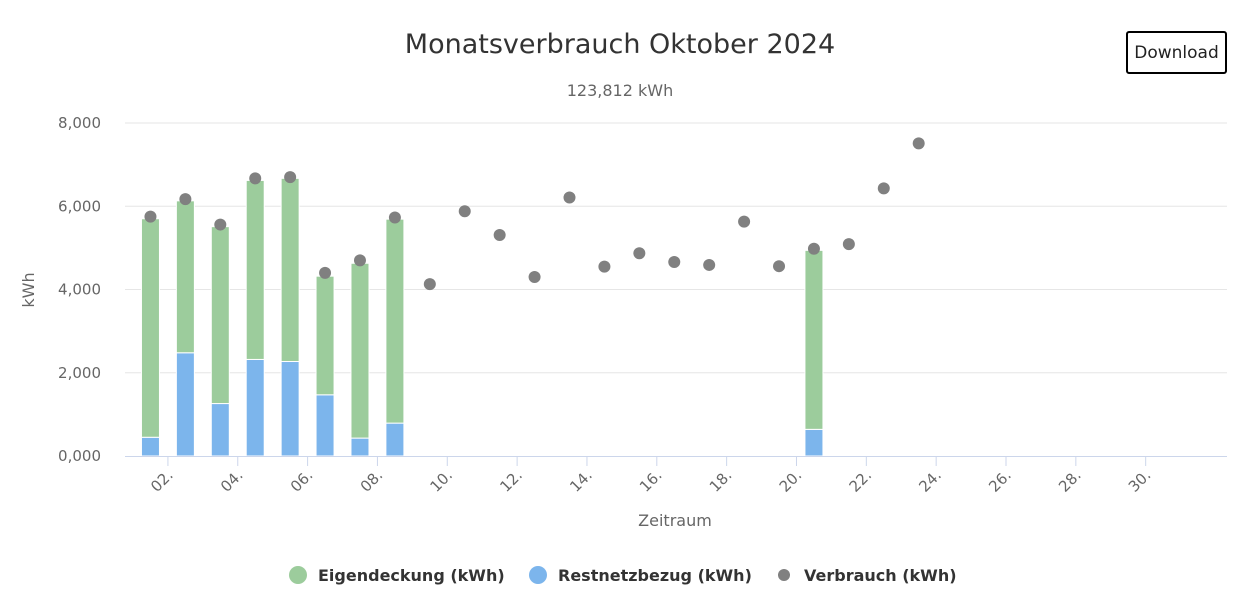  I want to click on x-tick-label: 28., so click(1070, 481).